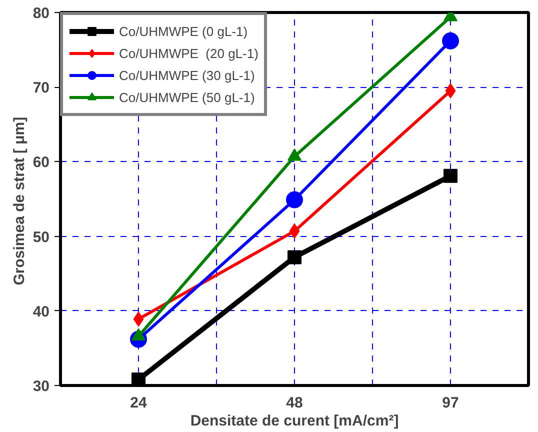 The image size is (538, 432). I want to click on y-tick-label: 60, so click(41, 163).